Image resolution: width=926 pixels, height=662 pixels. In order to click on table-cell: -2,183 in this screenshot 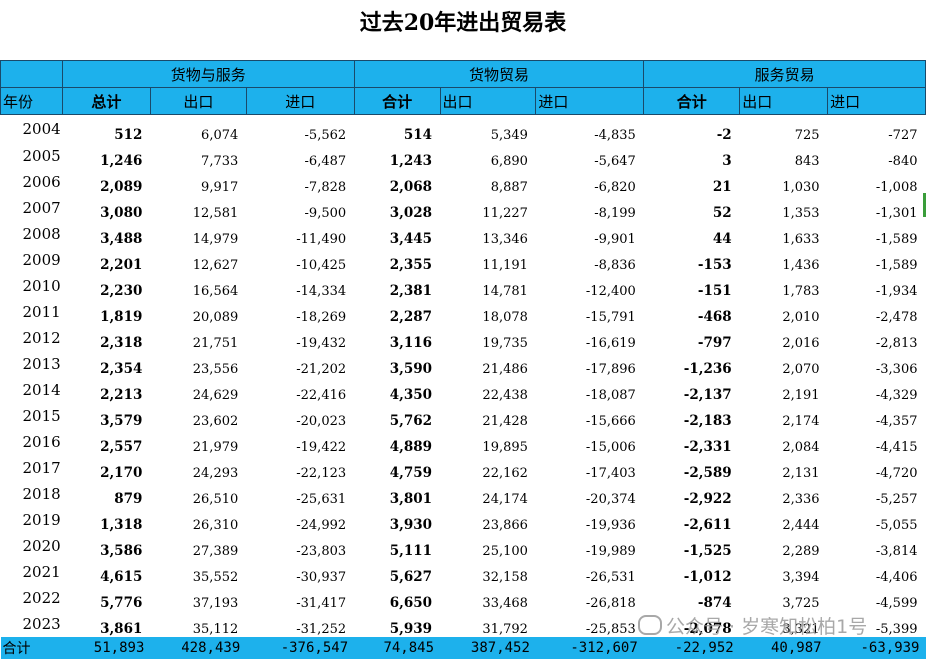, I will do `click(707, 421)`.